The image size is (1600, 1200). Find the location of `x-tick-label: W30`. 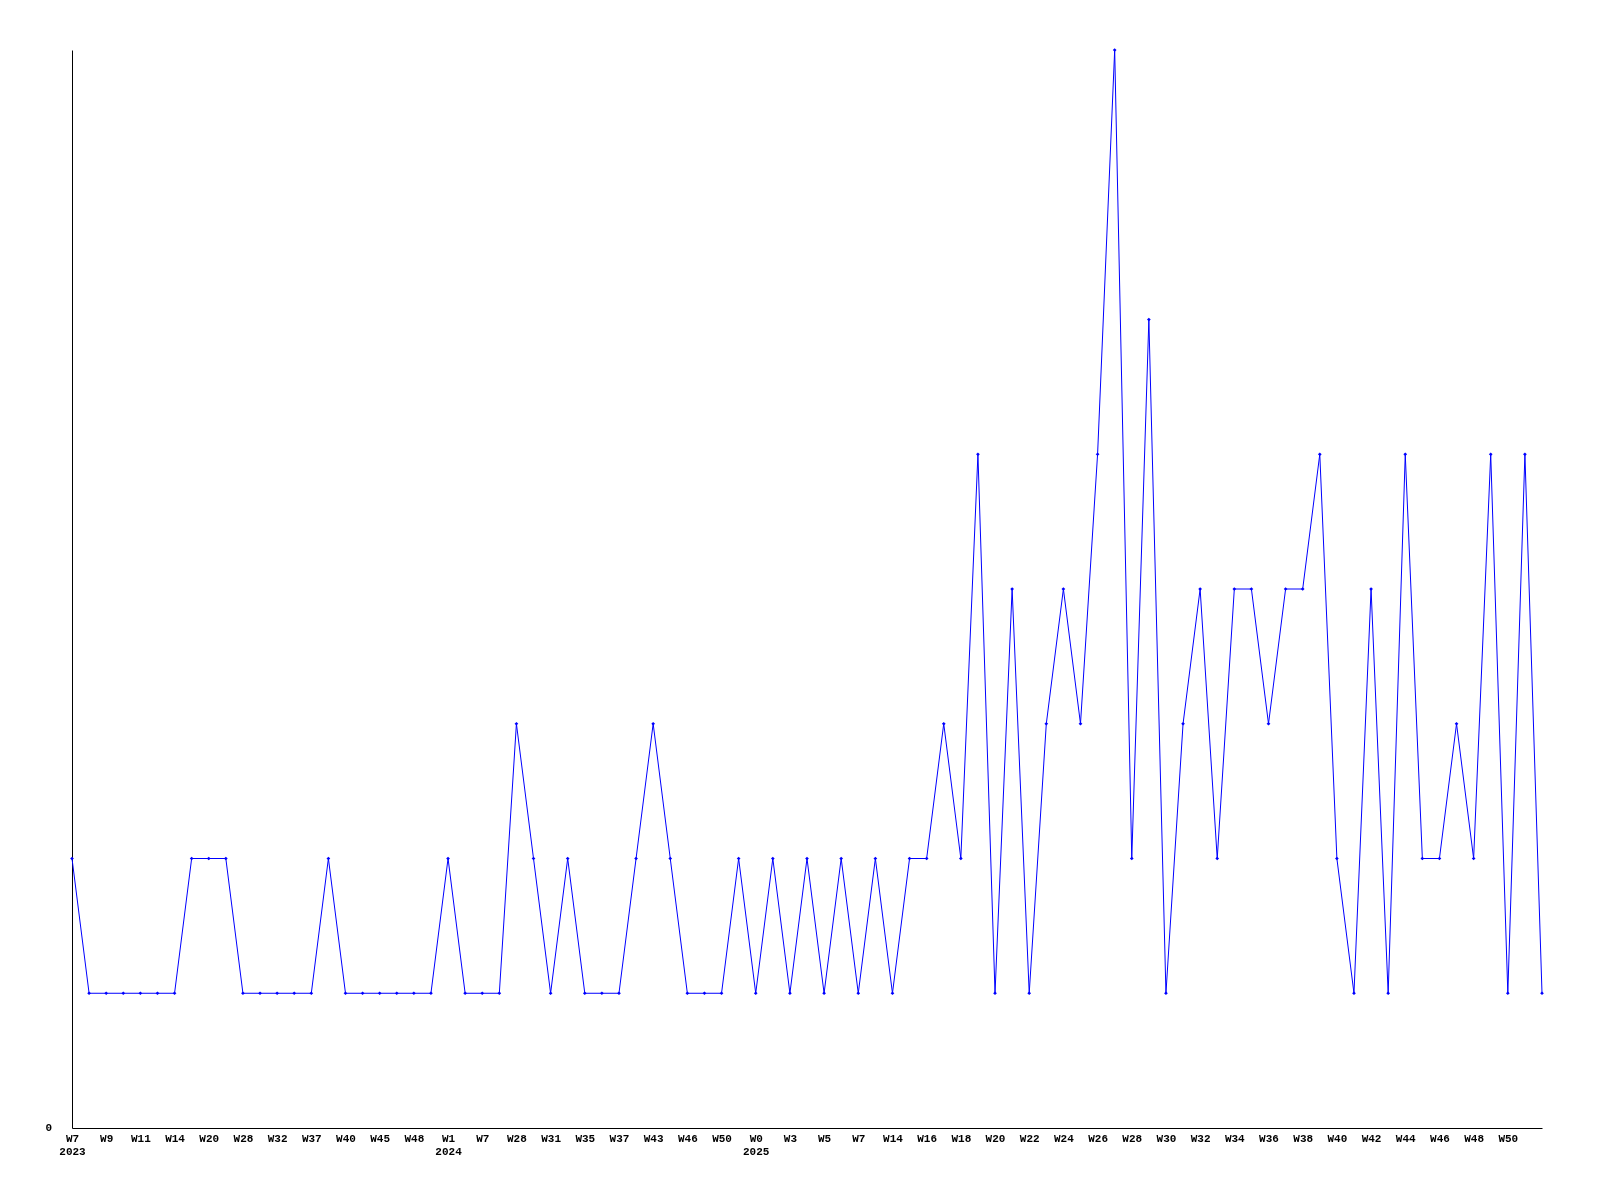

x-tick-label: W30 is located at coordinates (1166, 1138).